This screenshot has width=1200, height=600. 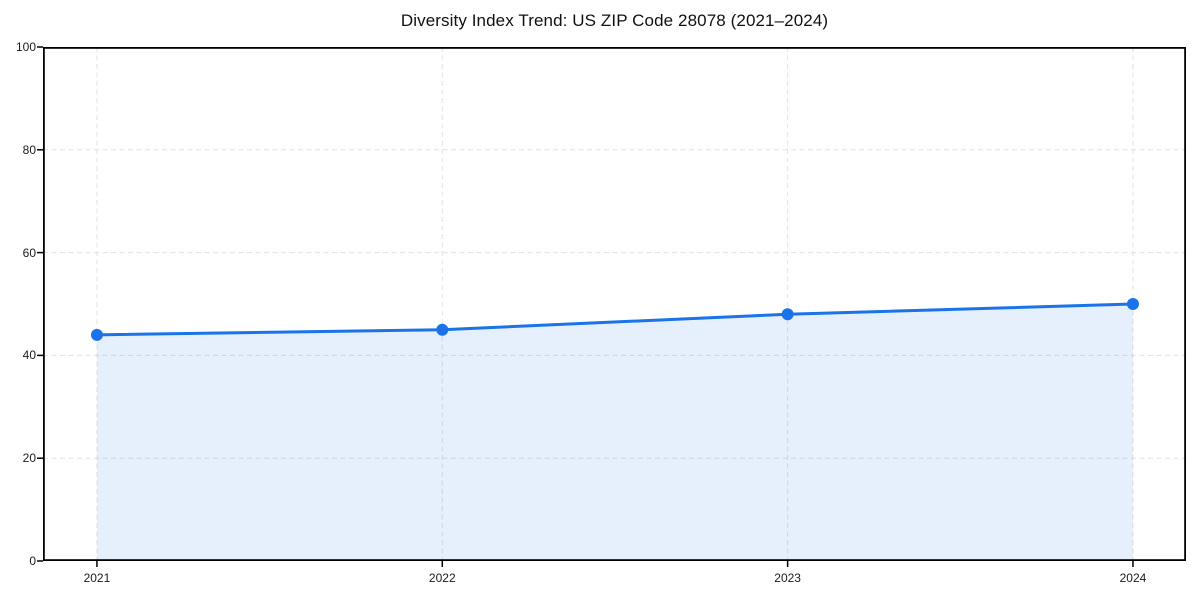 I want to click on y-tick-label: 60, so click(x=29, y=252).